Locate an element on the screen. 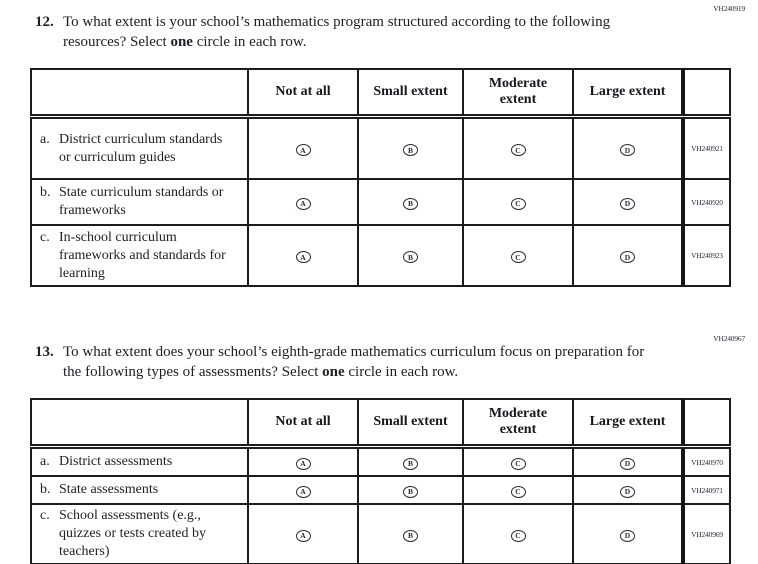  q12c-moderate-extent-cell: C is located at coordinates (518, 255).